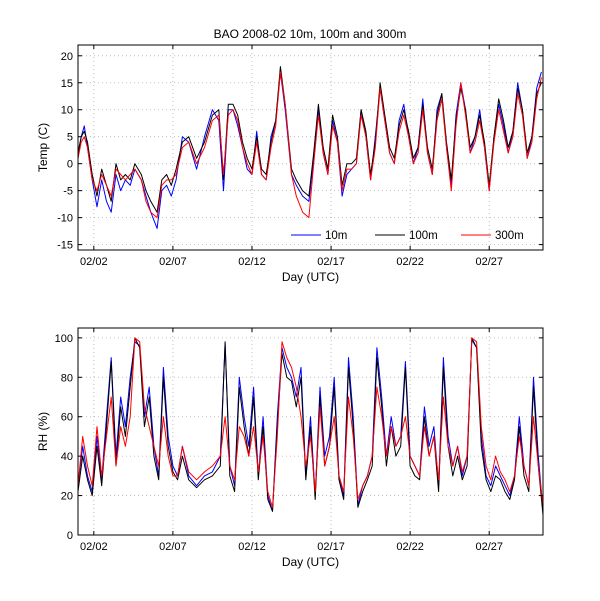 This screenshot has width=600, height=601. Describe the element at coordinates (509, 236) in the screenshot. I see `legend-label-300m: 300m` at that location.